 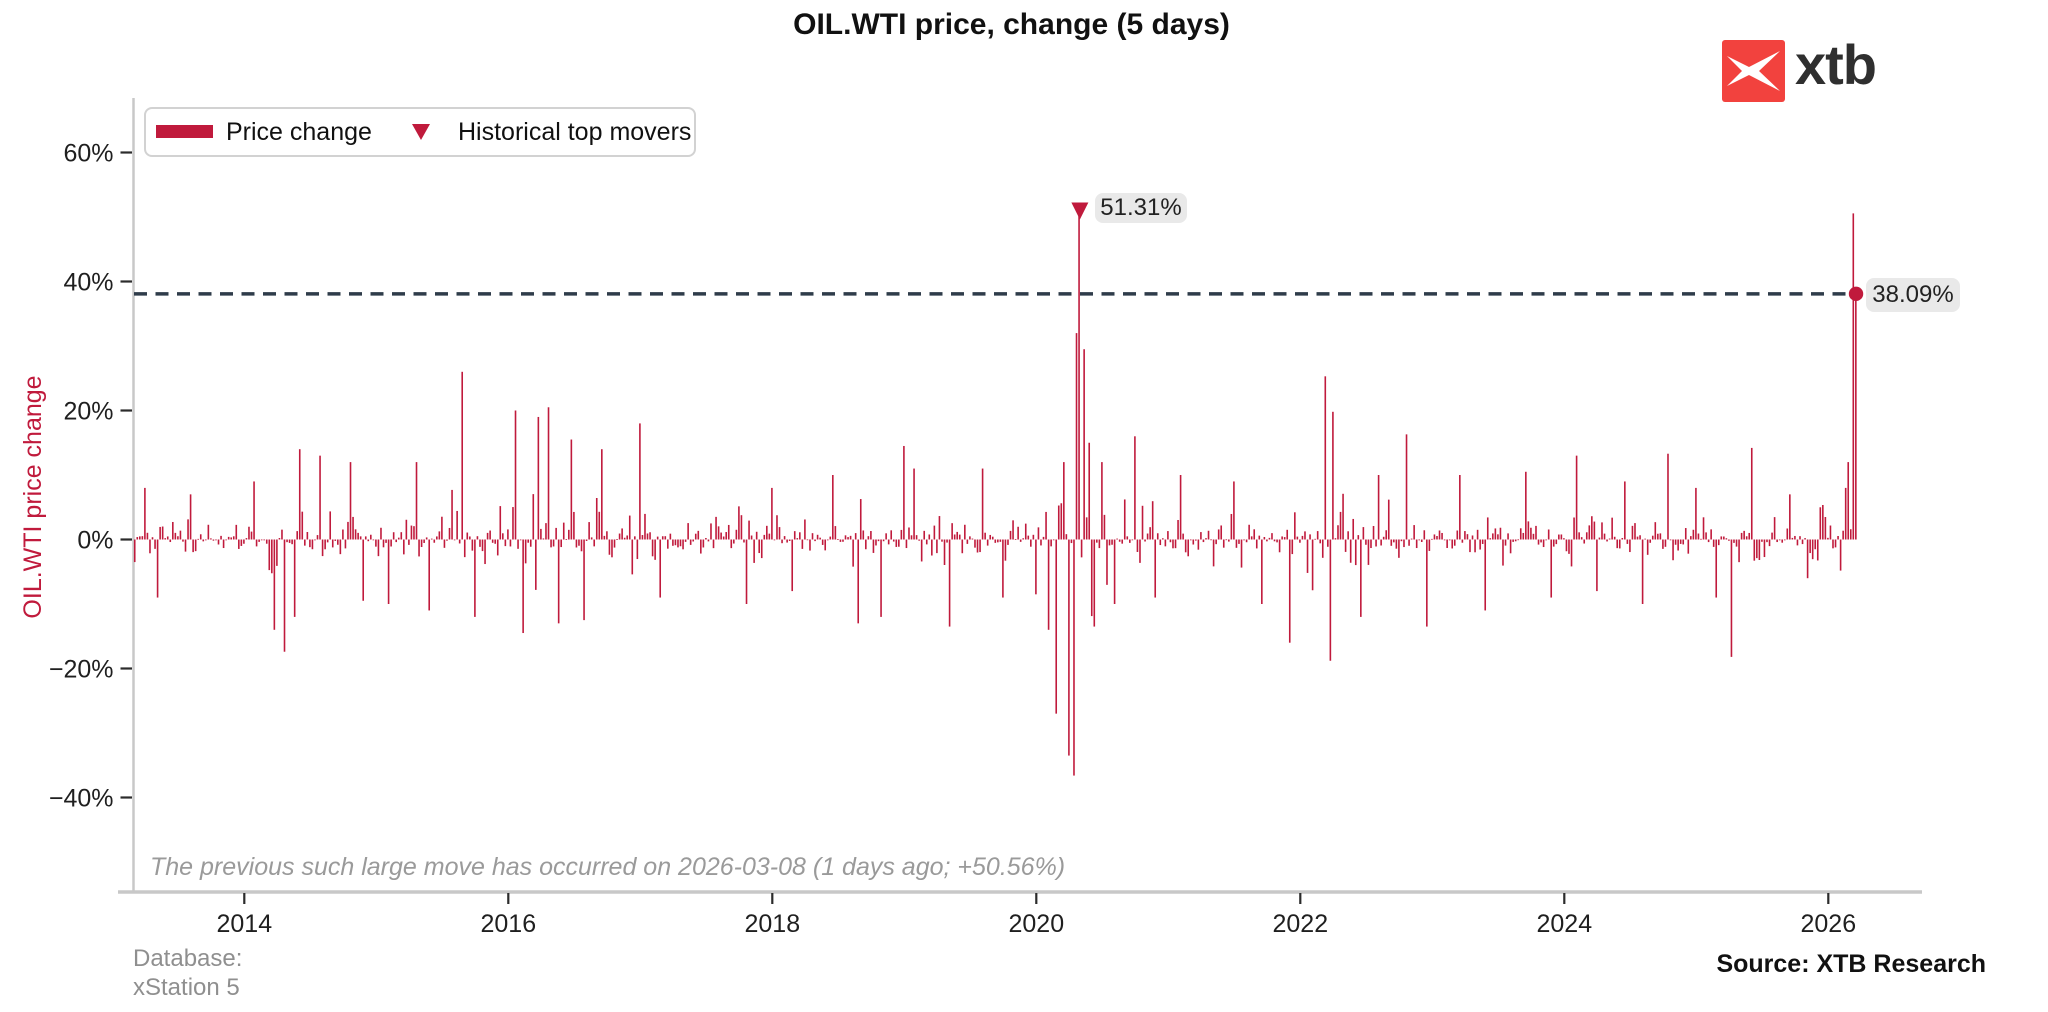 I want to click on y-axis-title: OIL.WTI price change, so click(x=33, y=497).